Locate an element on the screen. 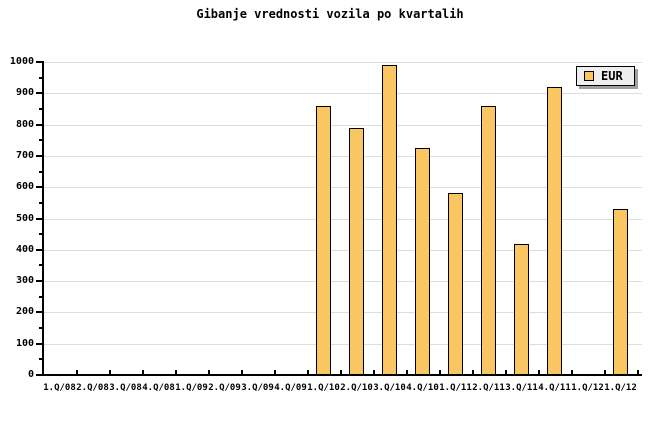 This screenshot has height=440, width=660. x-tick-label: 4.Q/09 is located at coordinates (290, 388).